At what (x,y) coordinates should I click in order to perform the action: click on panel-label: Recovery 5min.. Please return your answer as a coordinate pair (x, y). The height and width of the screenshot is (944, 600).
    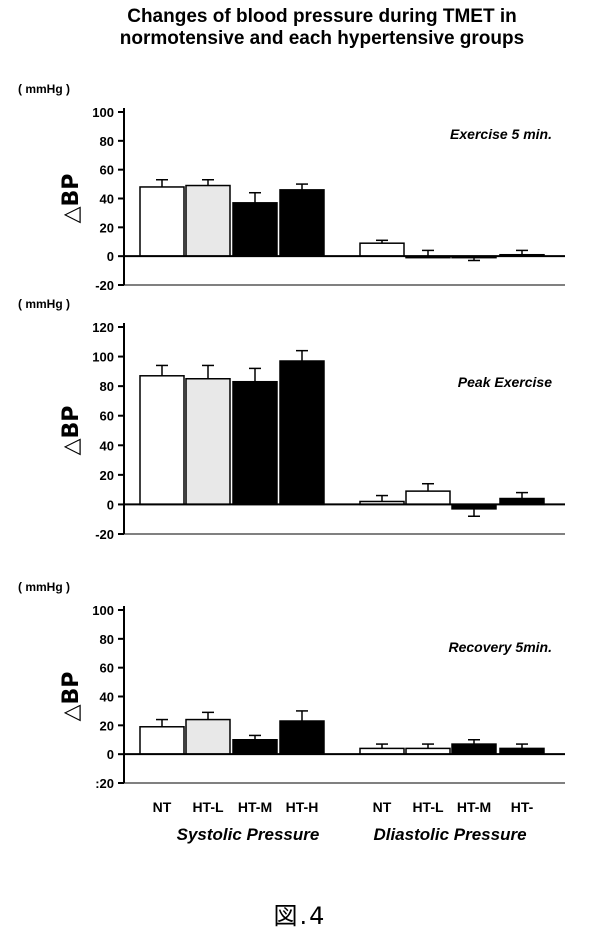
    Looking at the image, I should click on (501, 647).